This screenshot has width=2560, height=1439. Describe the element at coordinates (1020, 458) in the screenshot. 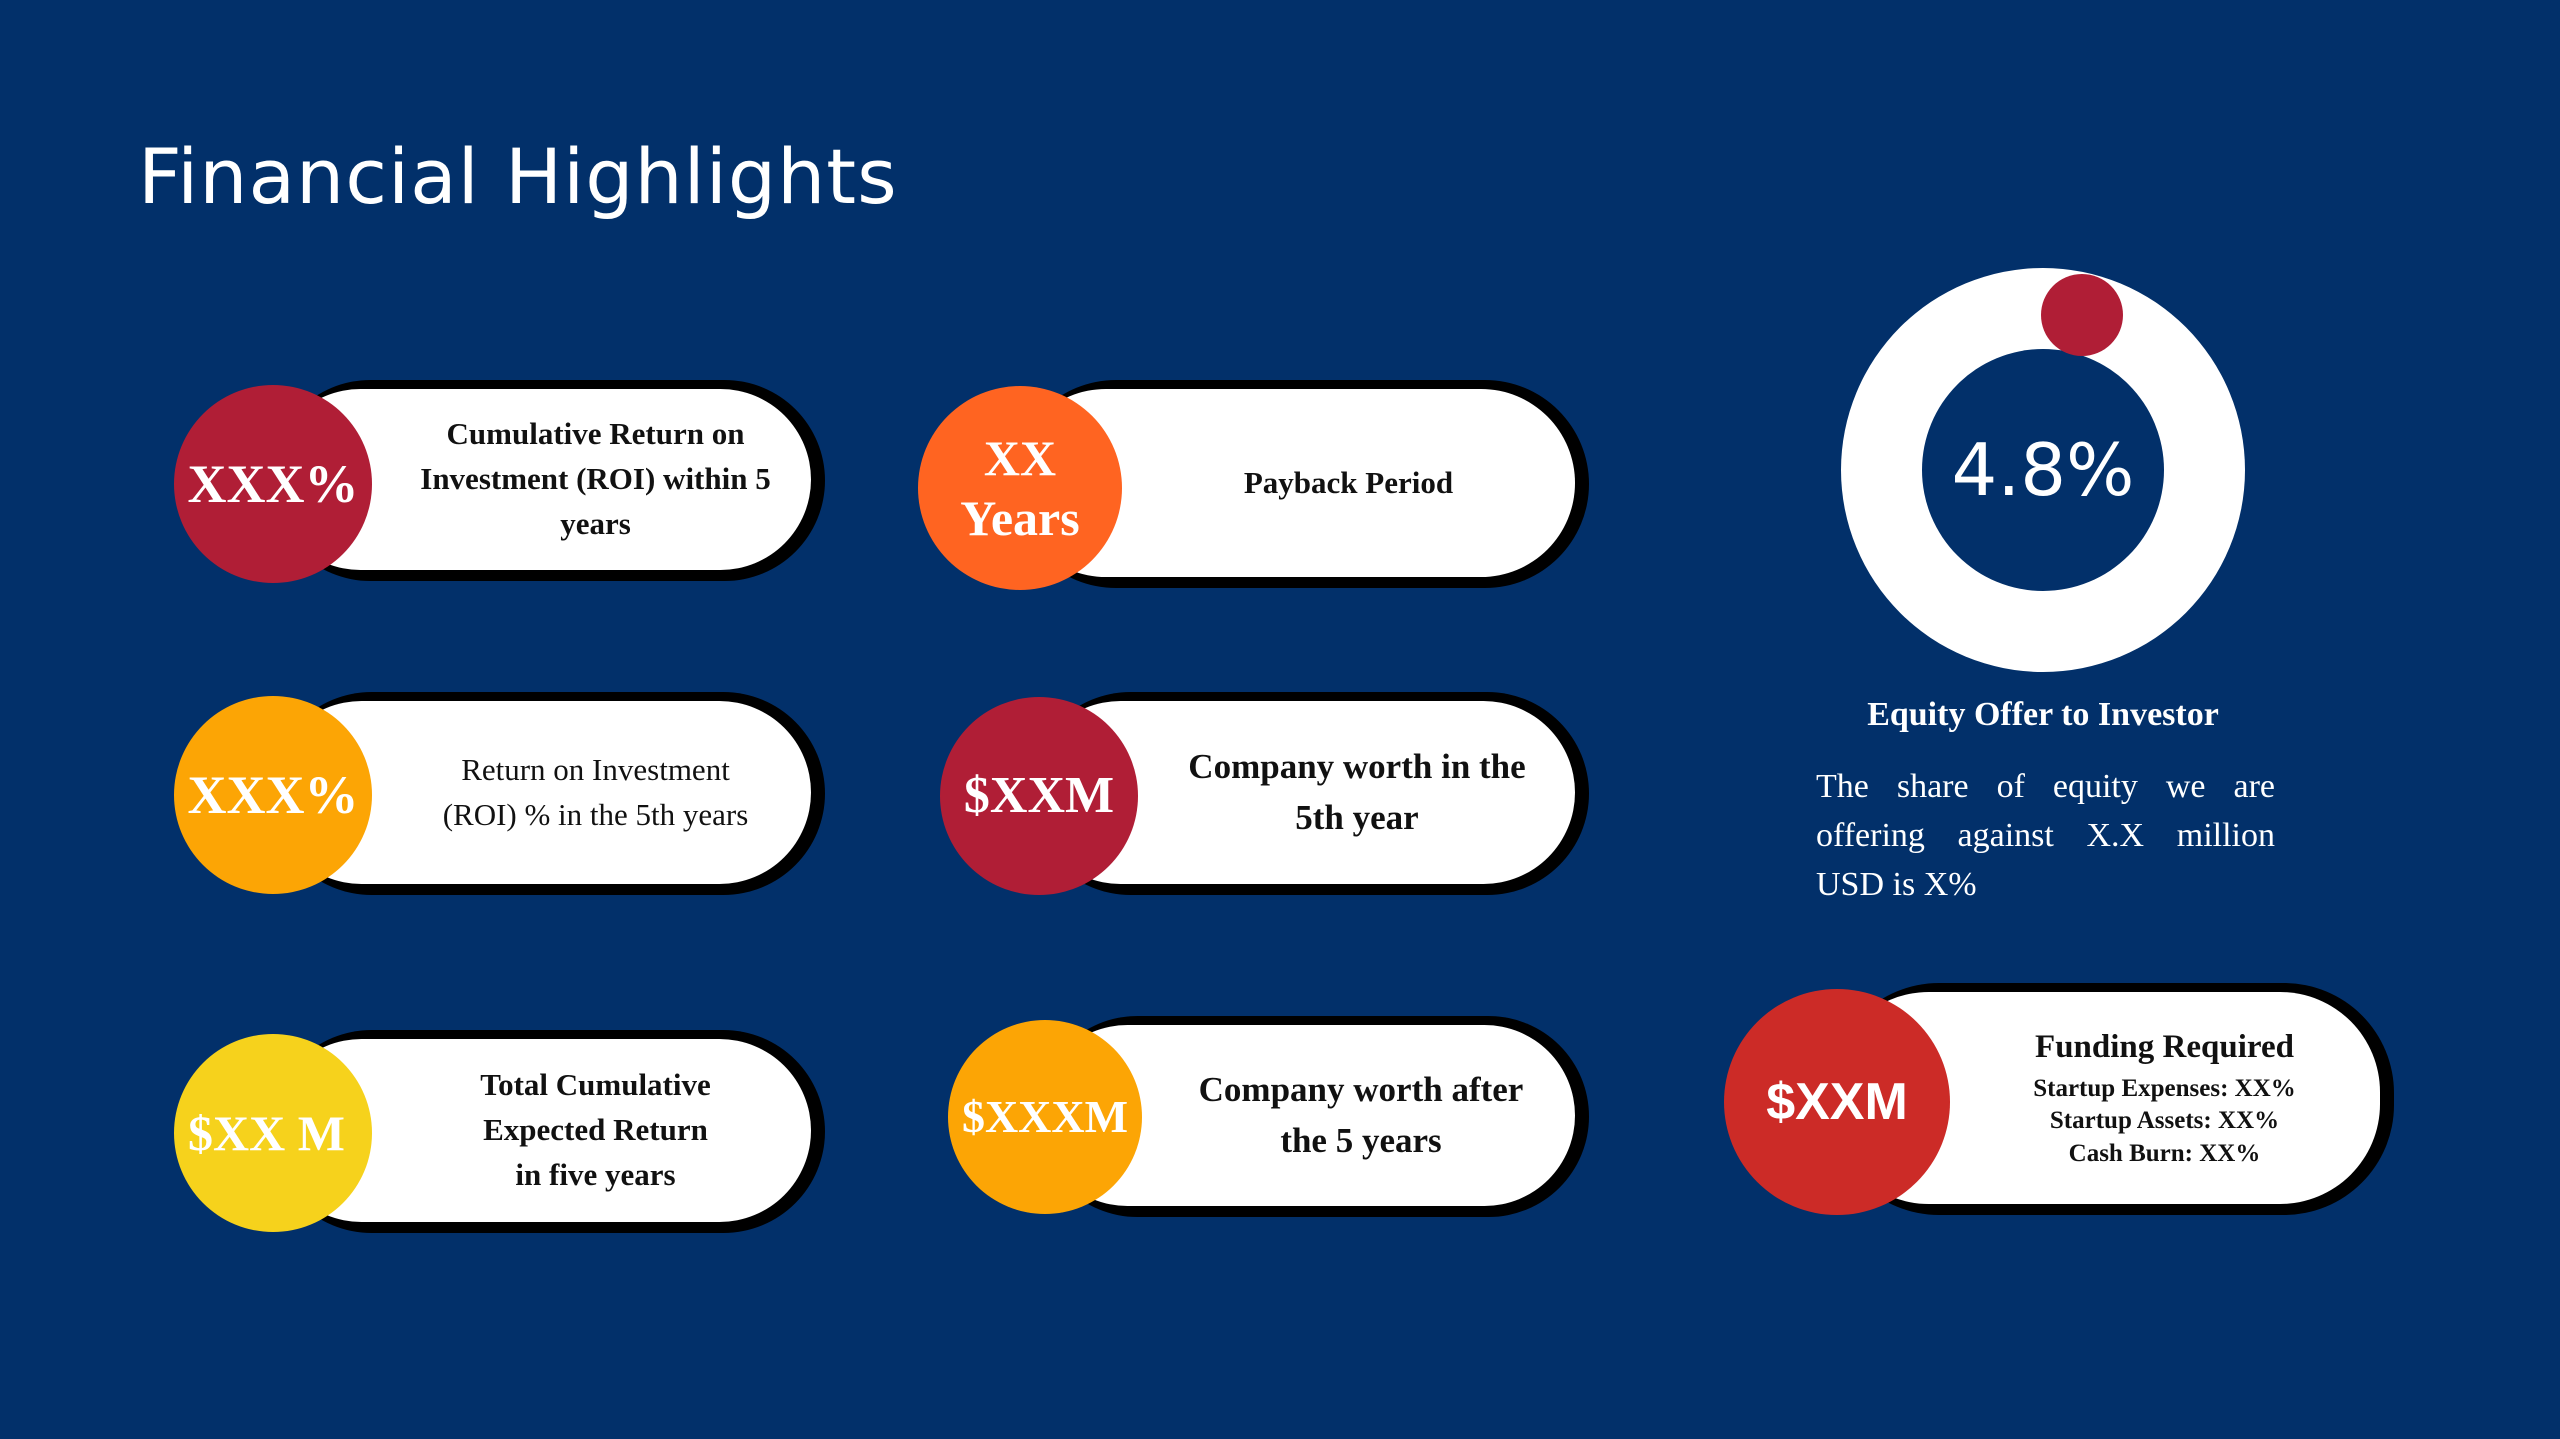

I see `value-line: XX` at that location.